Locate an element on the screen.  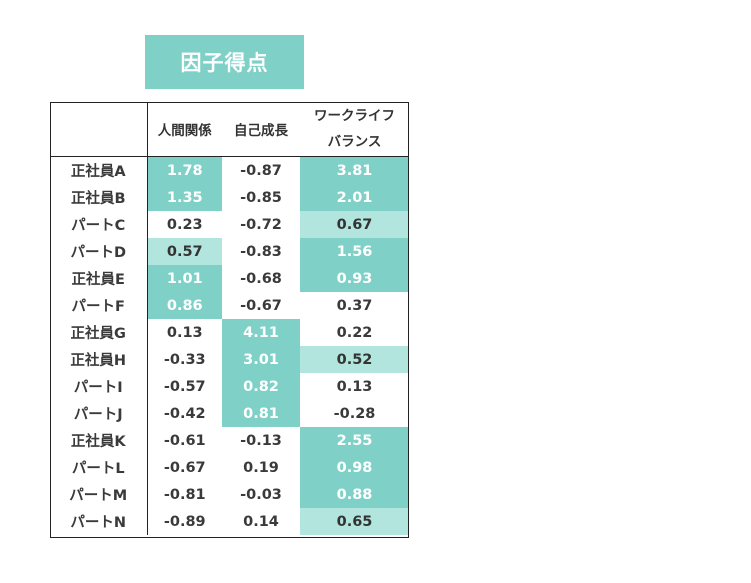
cell-human-relations: -0.57 is located at coordinates (184, 386).